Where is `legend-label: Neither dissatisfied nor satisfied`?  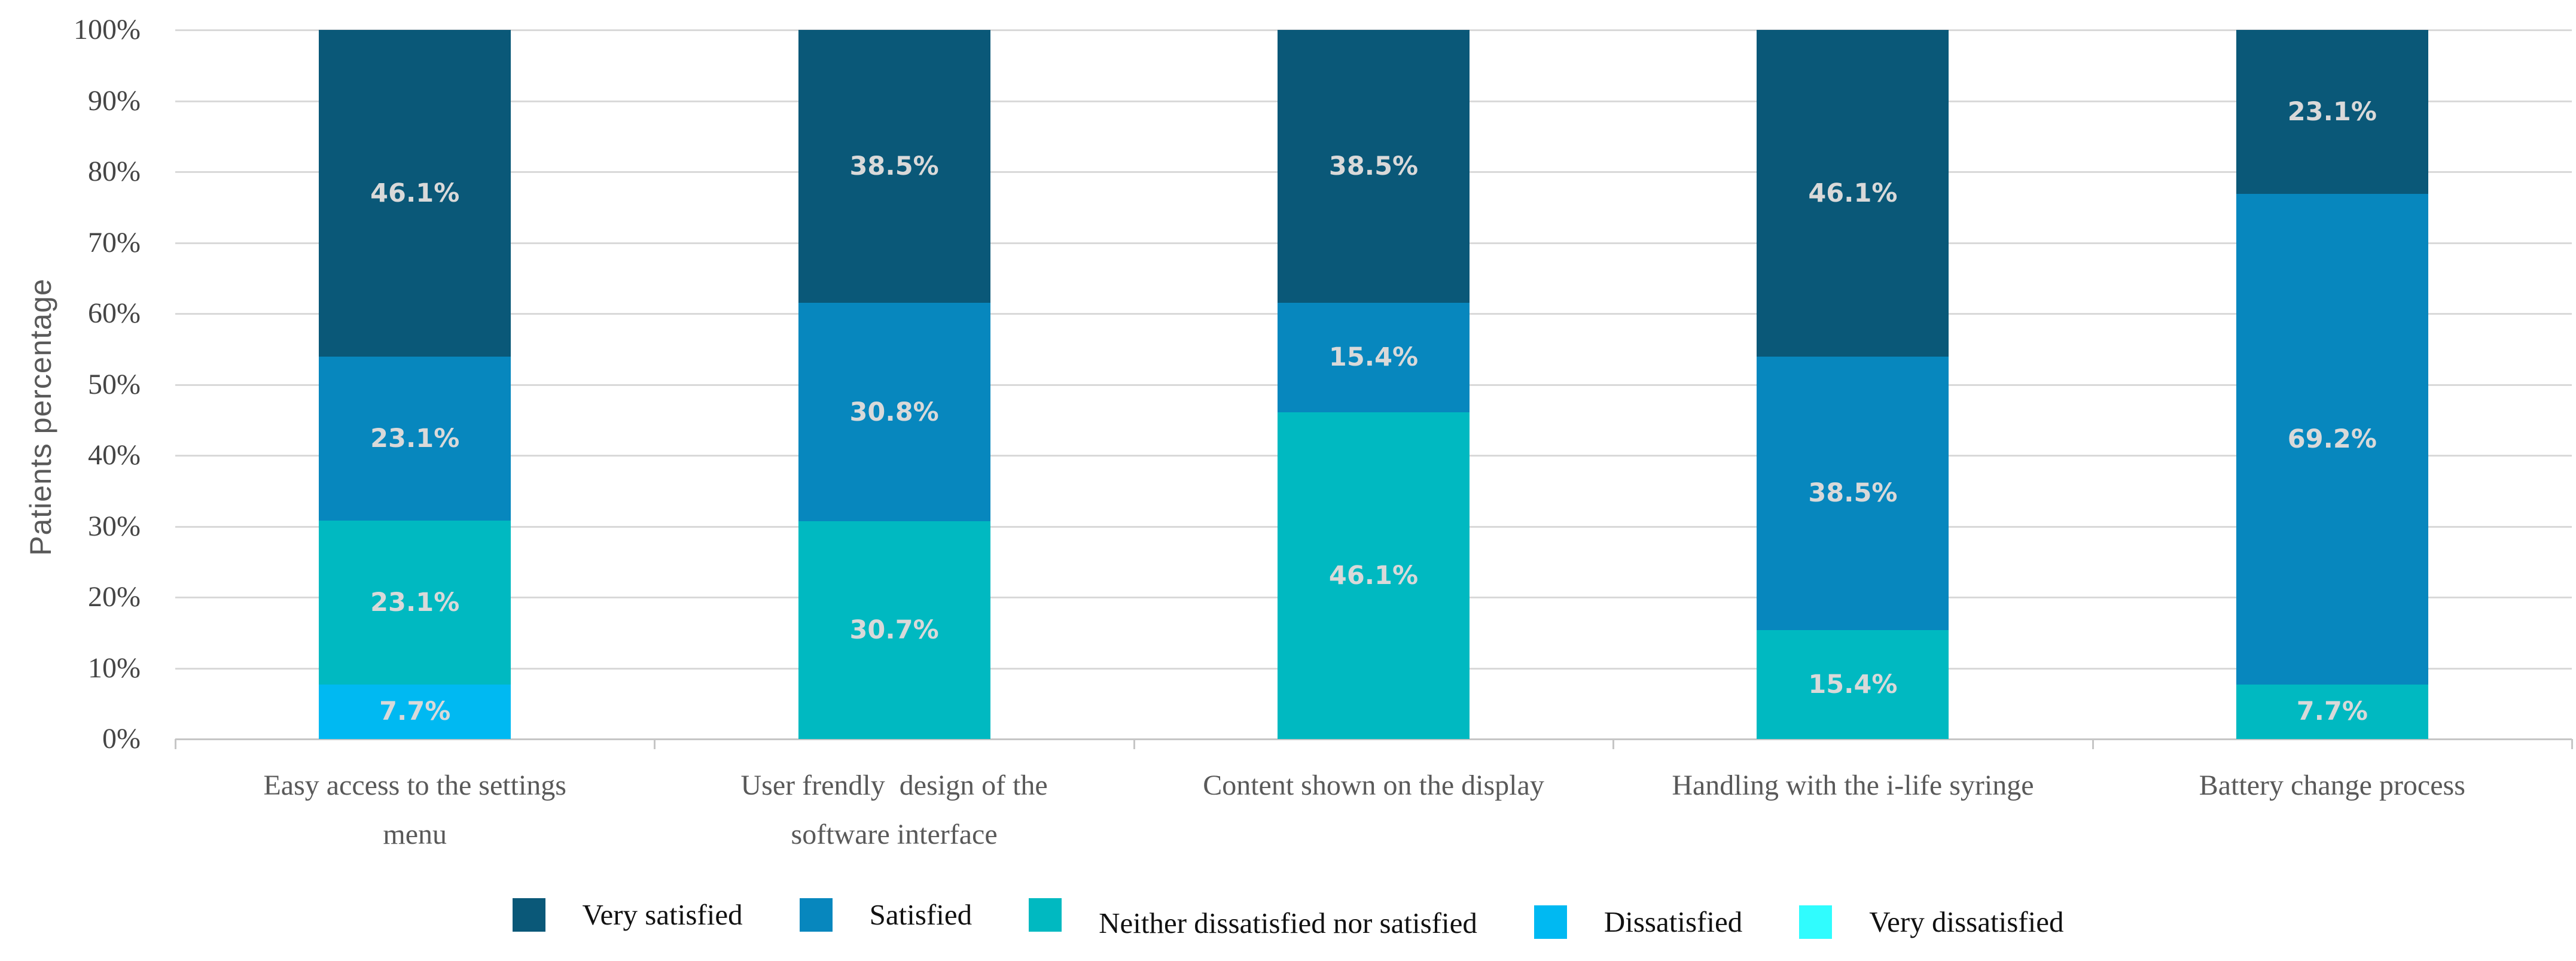 legend-label: Neither dissatisfied nor satisfied is located at coordinates (1288, 923).